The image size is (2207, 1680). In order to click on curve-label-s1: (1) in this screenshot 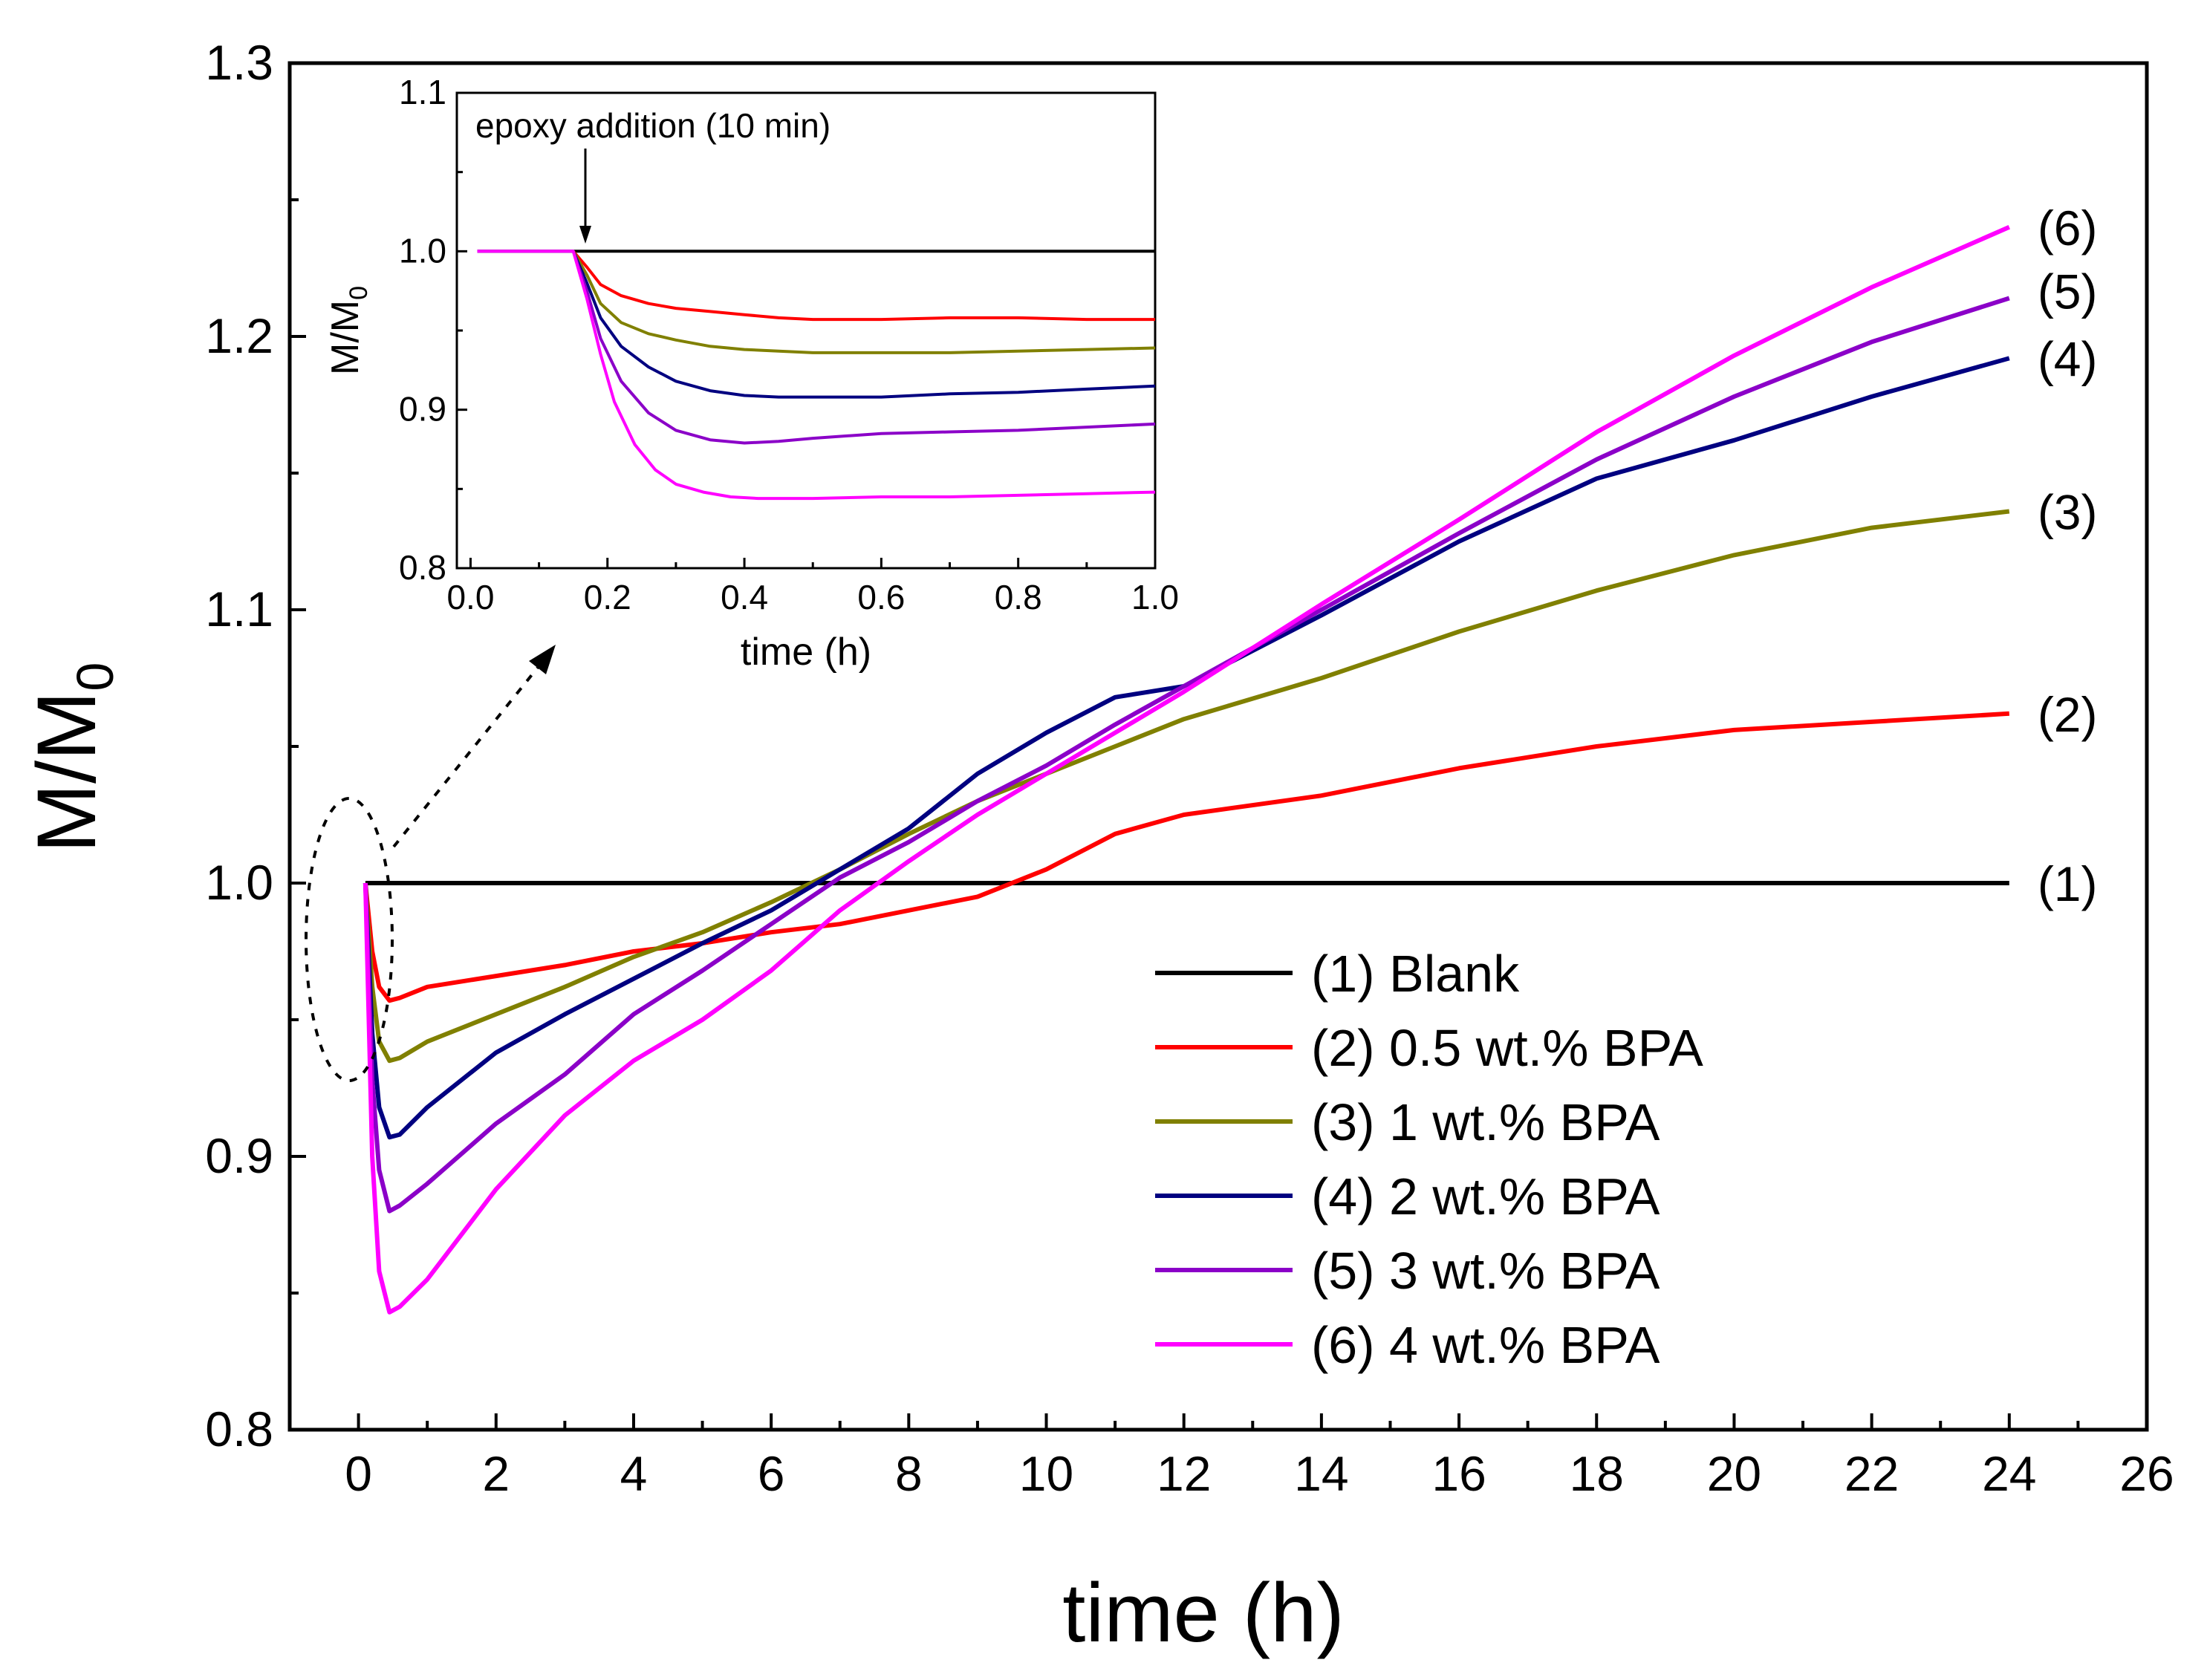, I will do `click(2068, 884)`.